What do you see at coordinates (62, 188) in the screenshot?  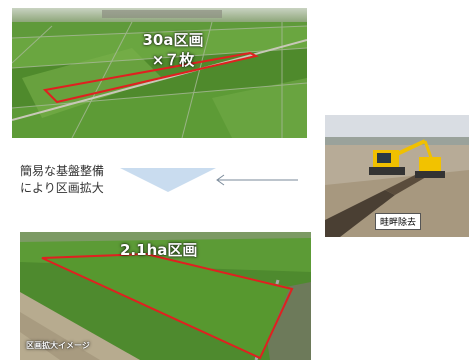 I see `description-line-2: により区画拡大` at bounding box center [62, 188].